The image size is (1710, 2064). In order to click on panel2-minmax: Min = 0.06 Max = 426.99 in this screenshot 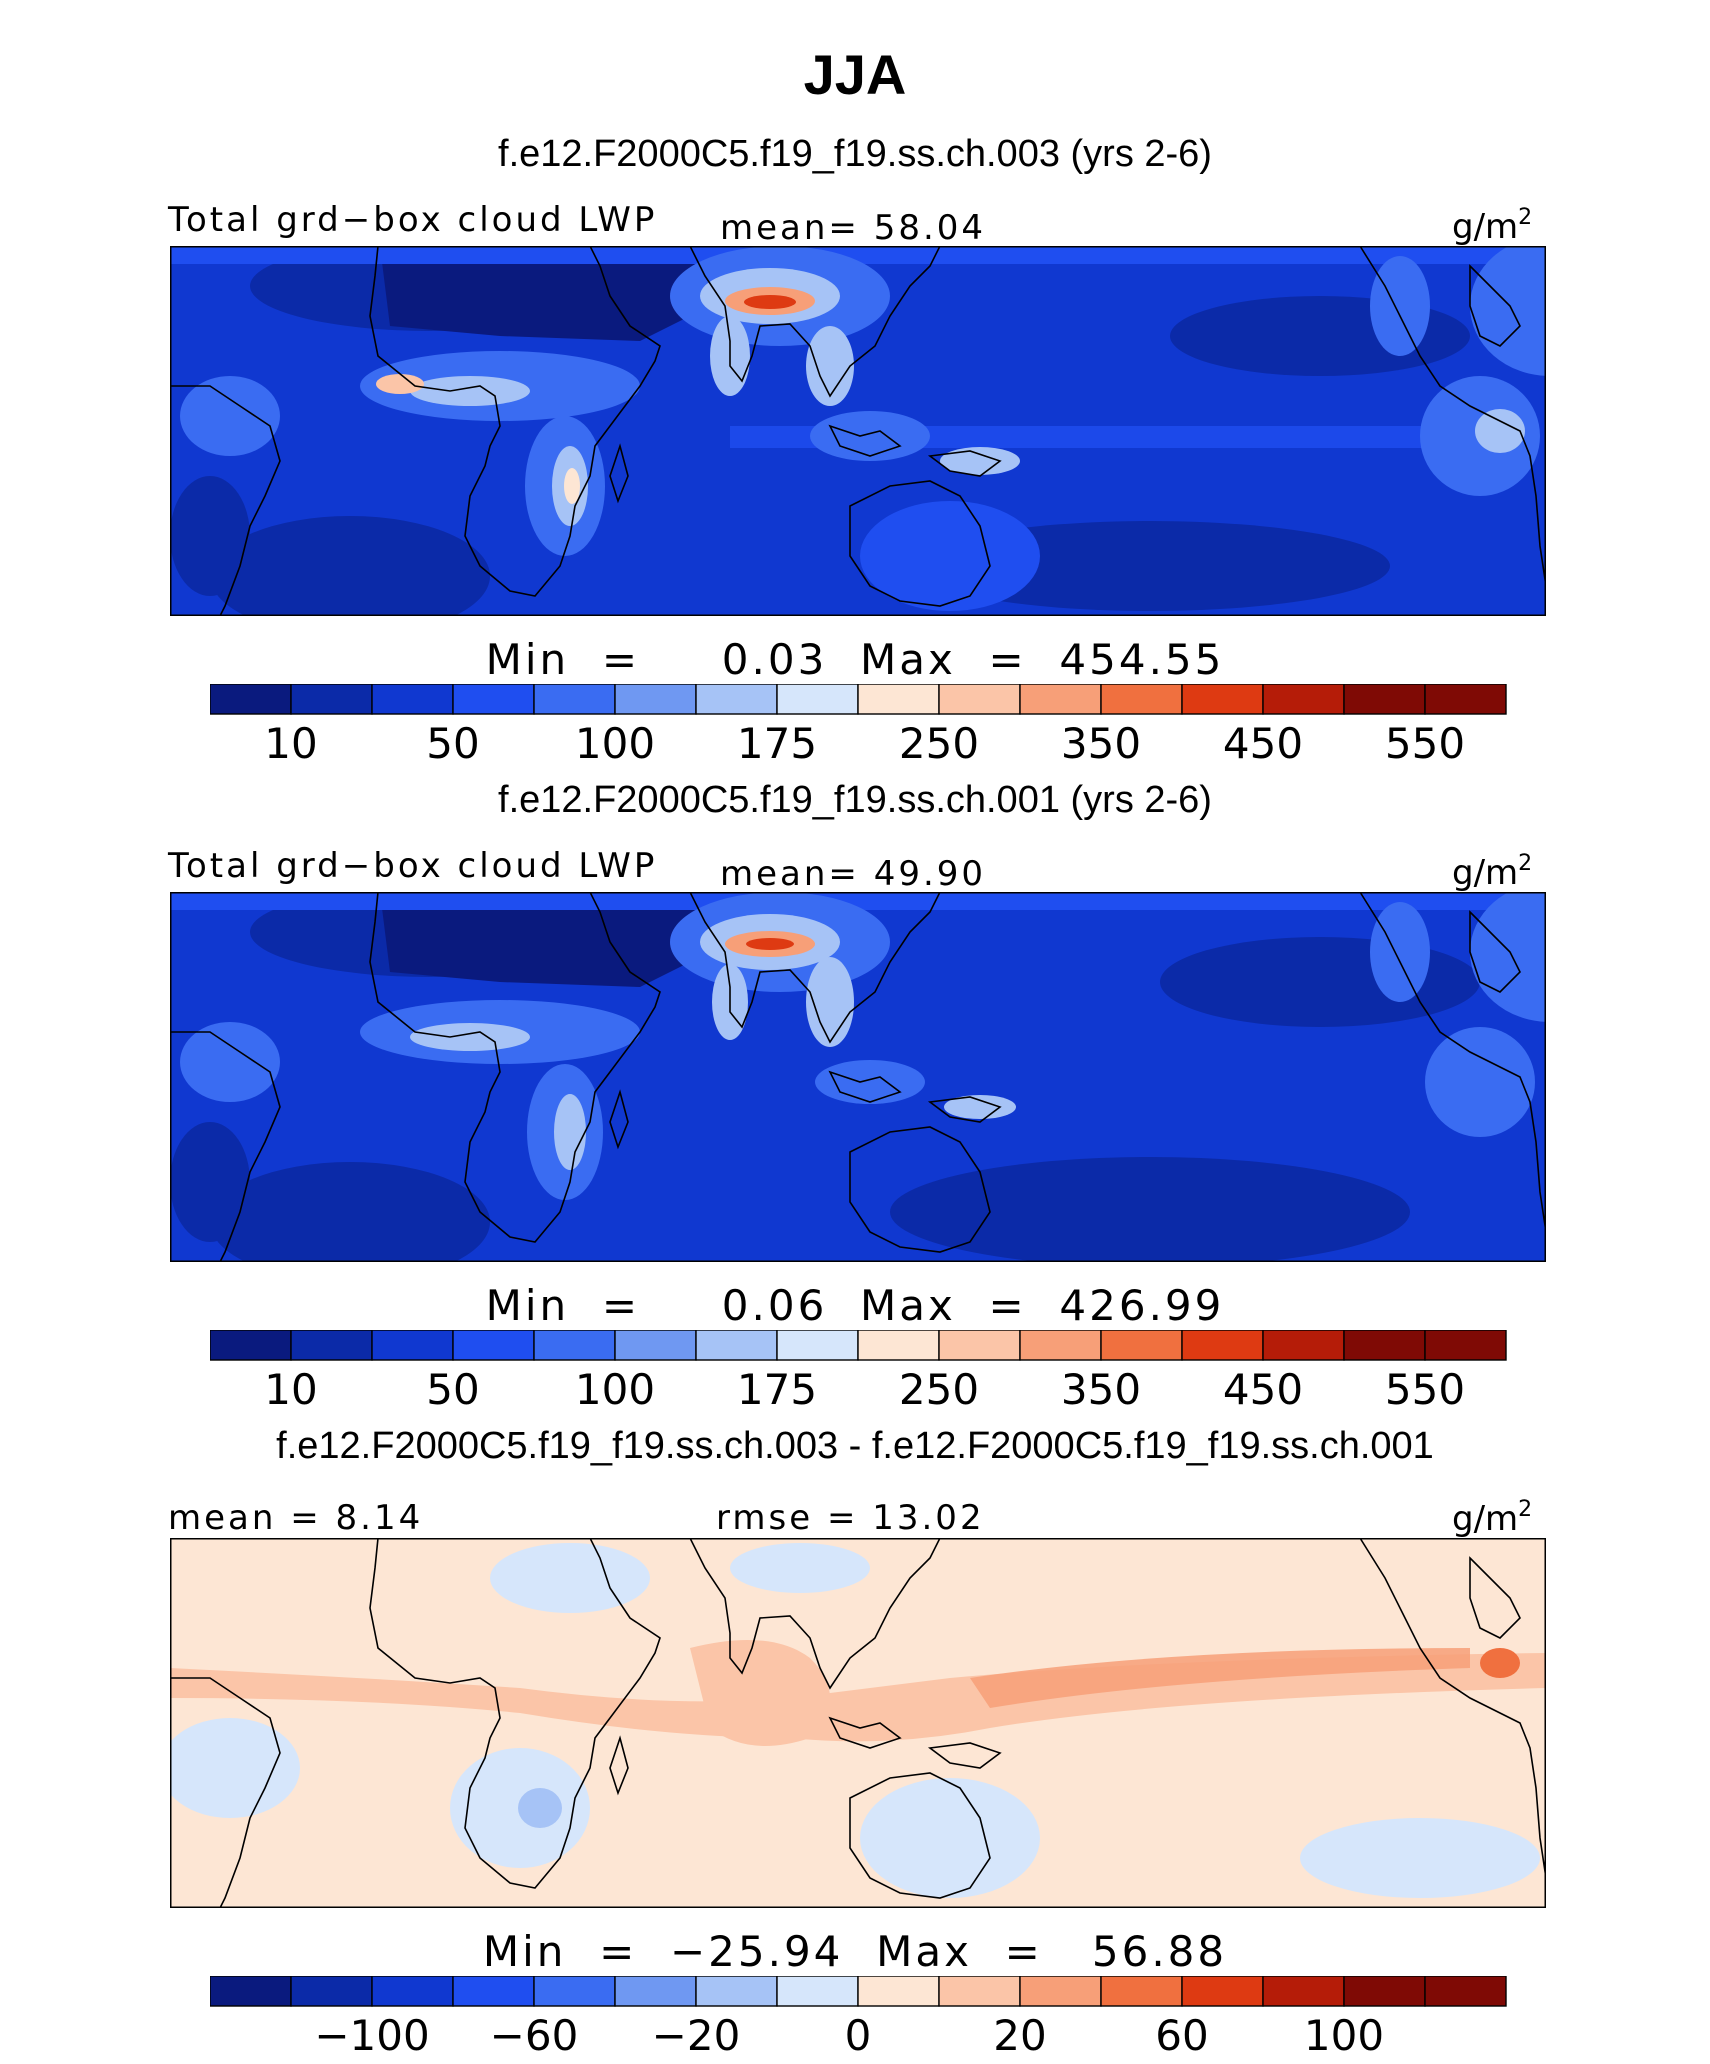, I will do `click(855, 1305)`.